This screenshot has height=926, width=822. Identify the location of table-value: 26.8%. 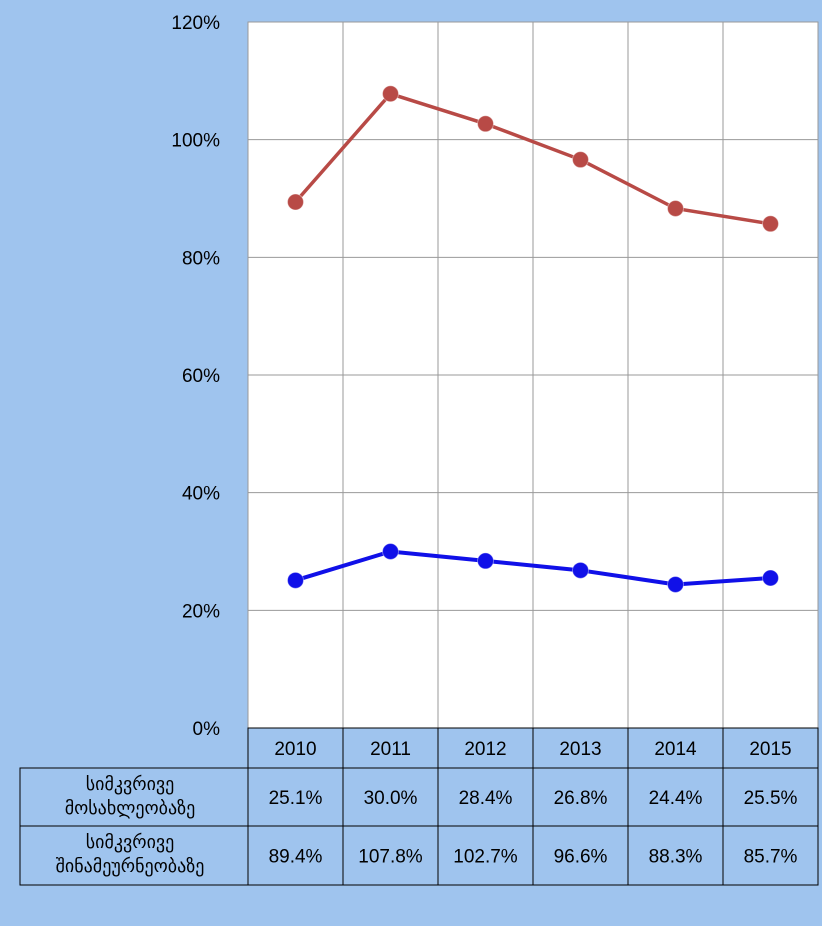
(581, 798).